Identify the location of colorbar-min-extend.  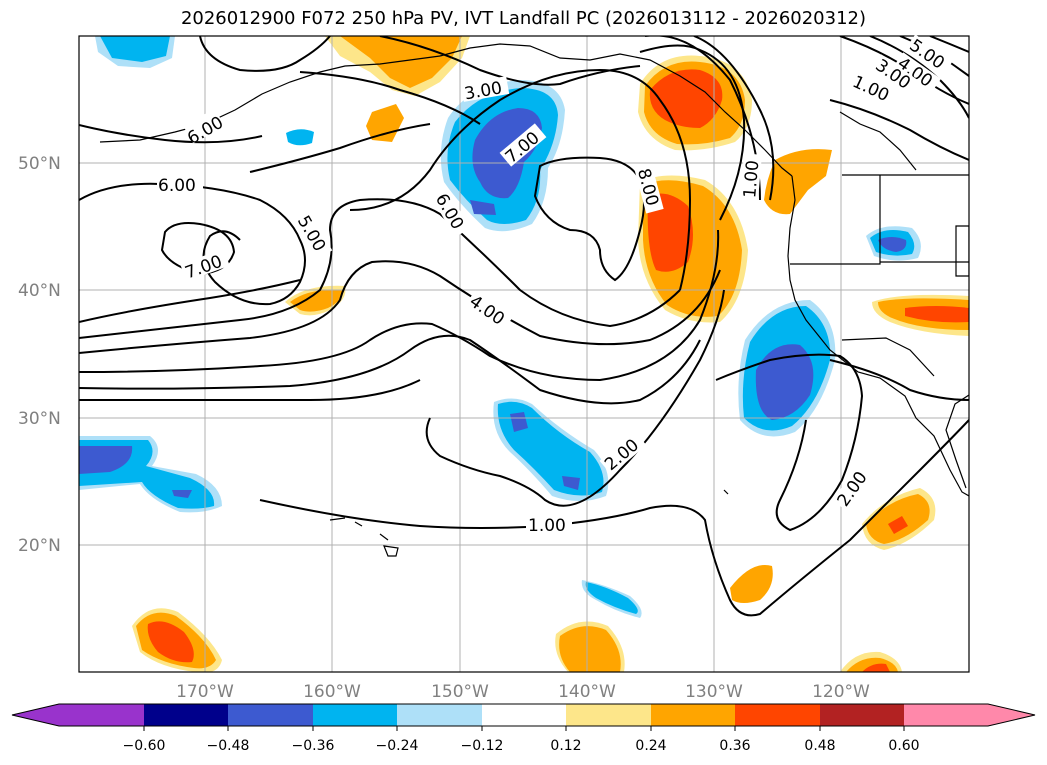
(35, 715).